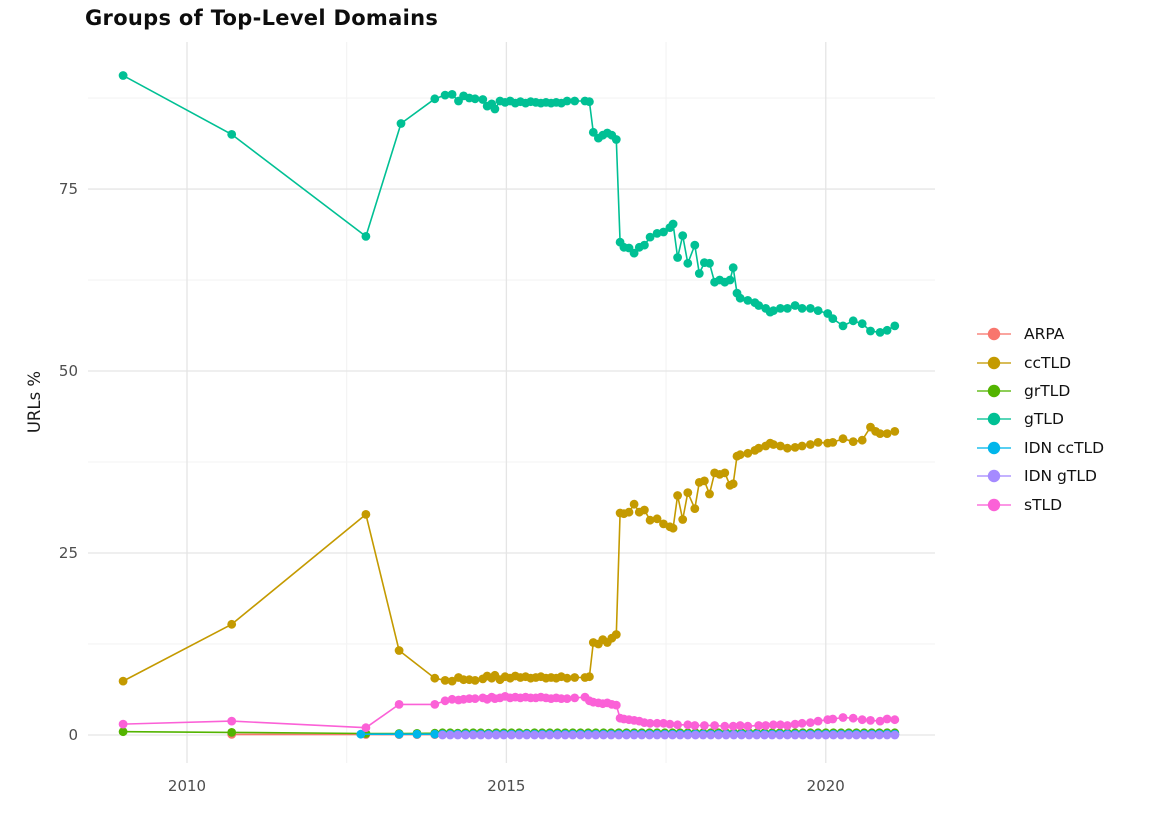  I want to click on y-tick-label: 75, so click(68, 189).